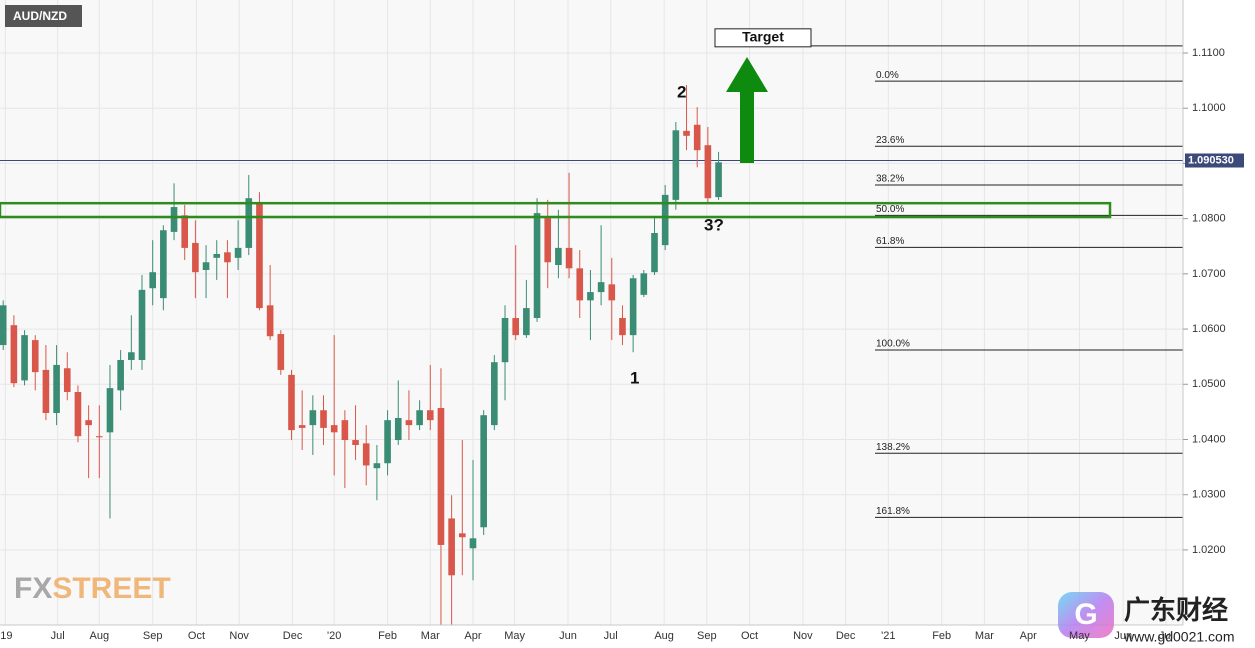  I want to click on watermark-url: www.gd0021.com, so click(1179, 637).